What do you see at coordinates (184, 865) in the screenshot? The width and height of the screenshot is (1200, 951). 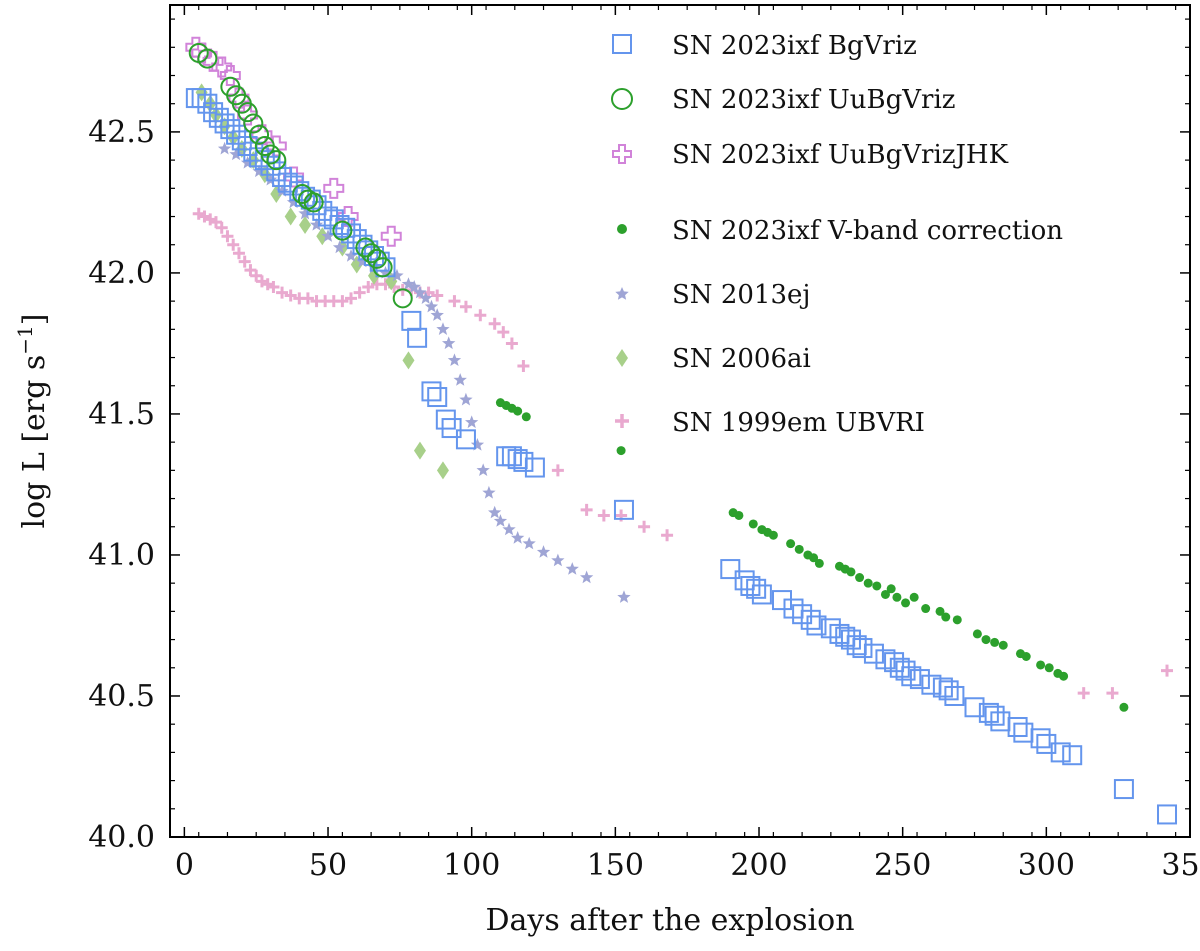 I see `x-tick-label: 0` at bounding box center [184, 865].